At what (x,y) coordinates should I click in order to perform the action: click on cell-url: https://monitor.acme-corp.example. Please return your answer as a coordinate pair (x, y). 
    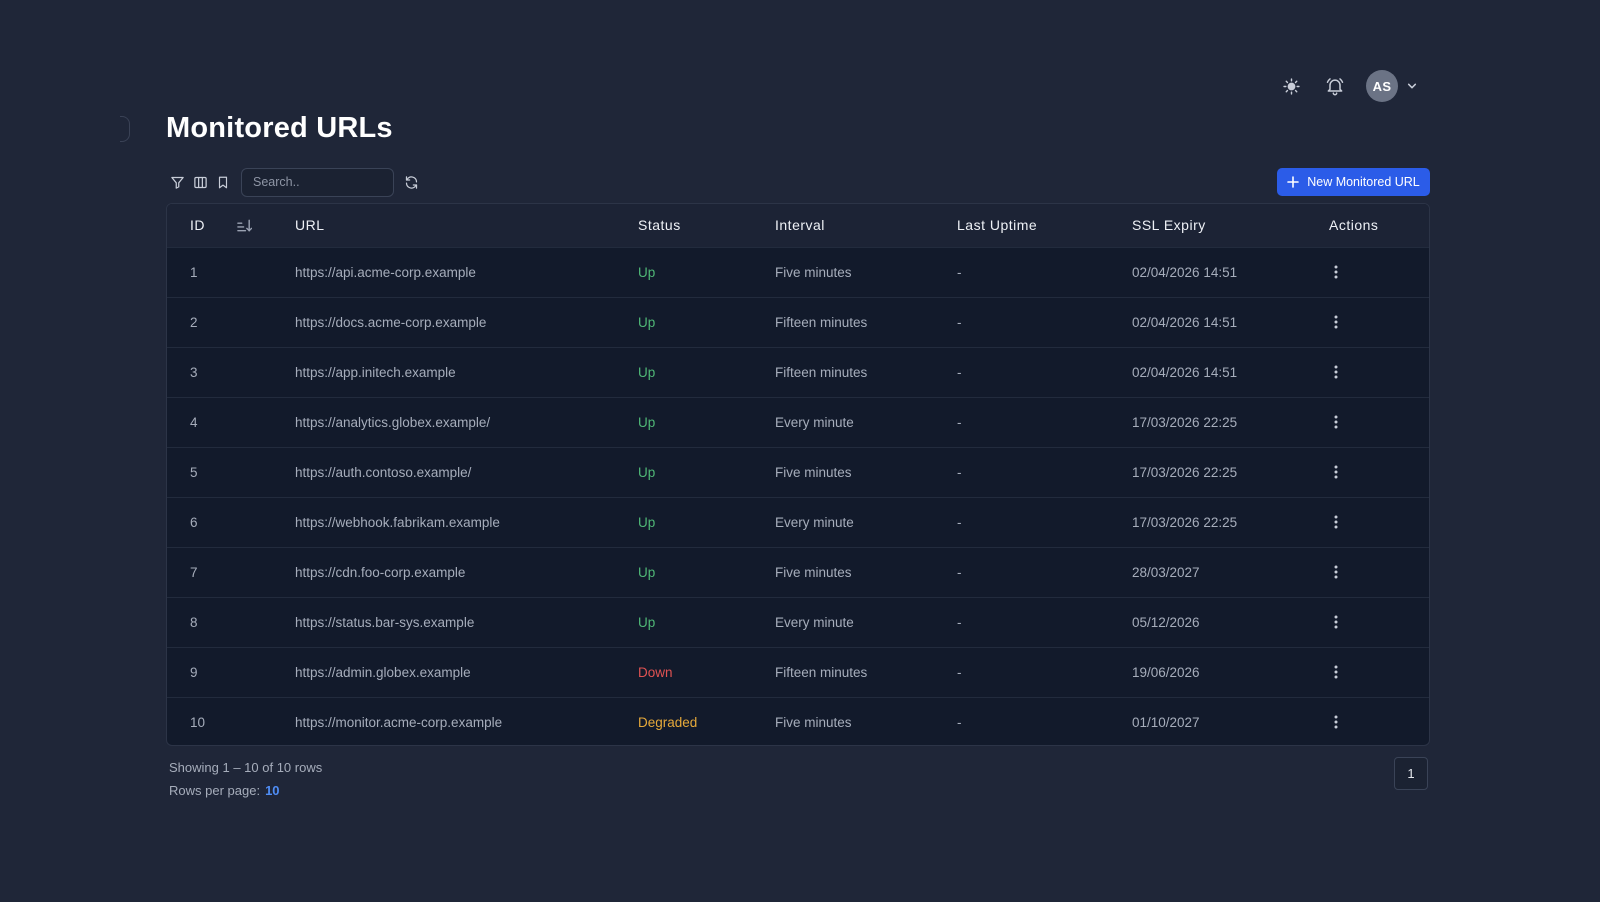
    Looking at the image, I should click on (399, 722).